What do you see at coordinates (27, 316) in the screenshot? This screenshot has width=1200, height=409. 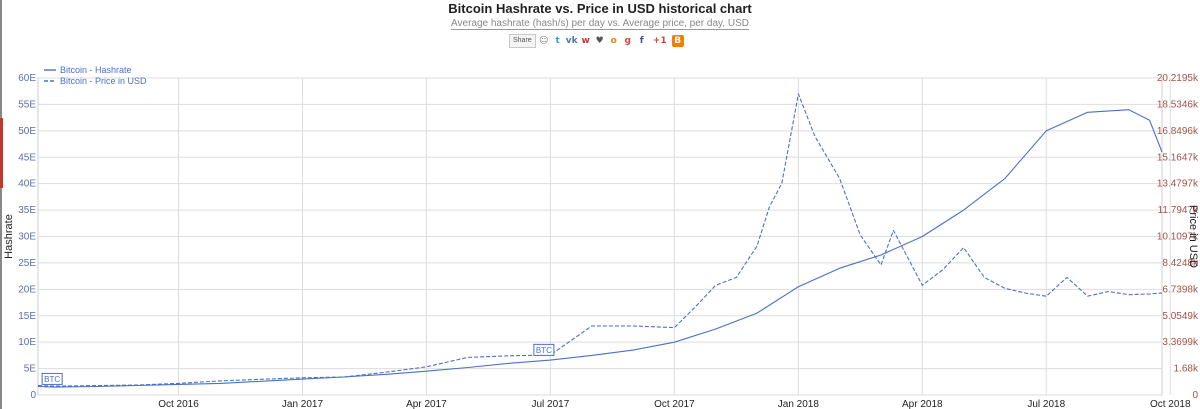 I see `y-tick-label-left: 15E` at bounding box center [27, 316].